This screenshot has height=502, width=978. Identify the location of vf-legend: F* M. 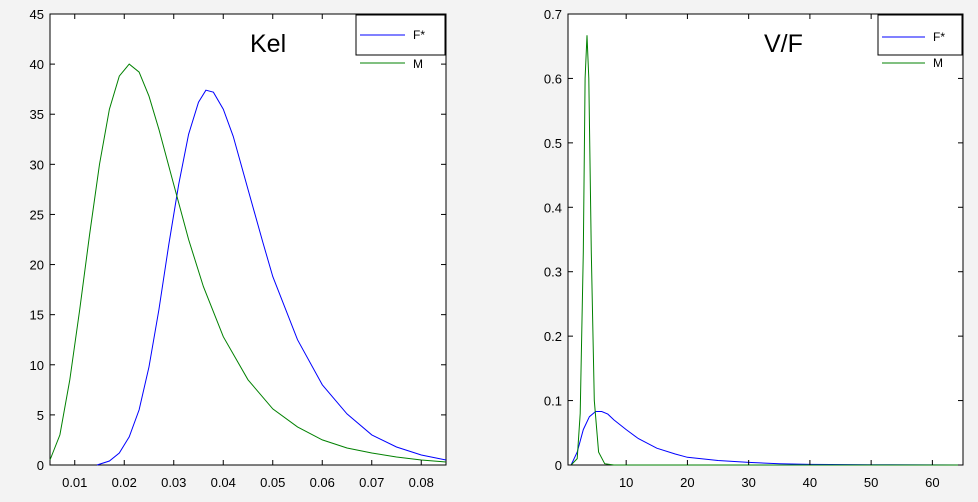
(920, 42).